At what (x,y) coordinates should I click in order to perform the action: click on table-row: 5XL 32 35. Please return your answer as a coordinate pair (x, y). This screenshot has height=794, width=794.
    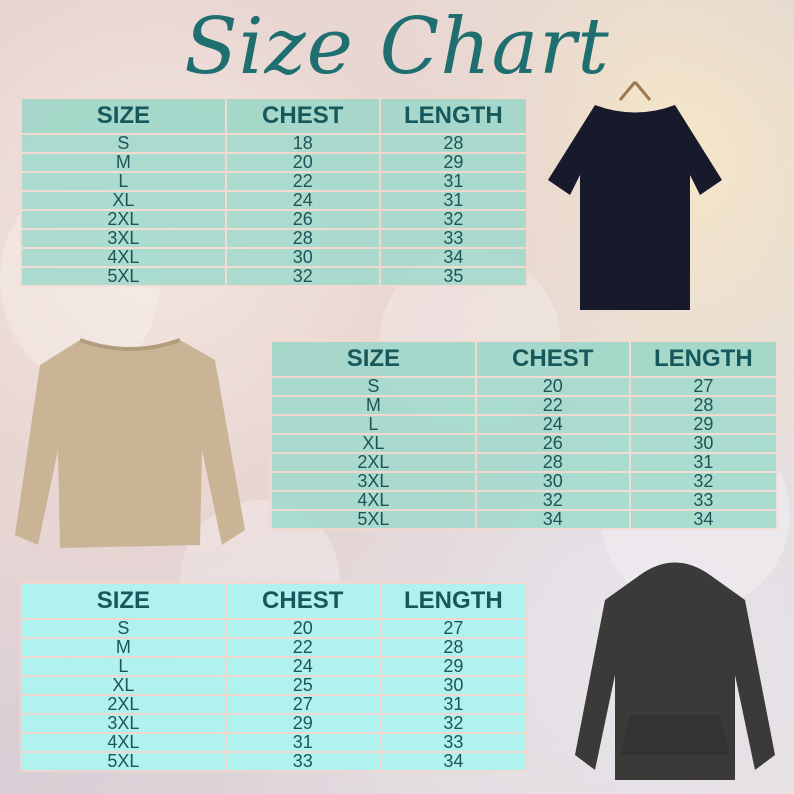
    Looking at the image, I should click on (274, 276).